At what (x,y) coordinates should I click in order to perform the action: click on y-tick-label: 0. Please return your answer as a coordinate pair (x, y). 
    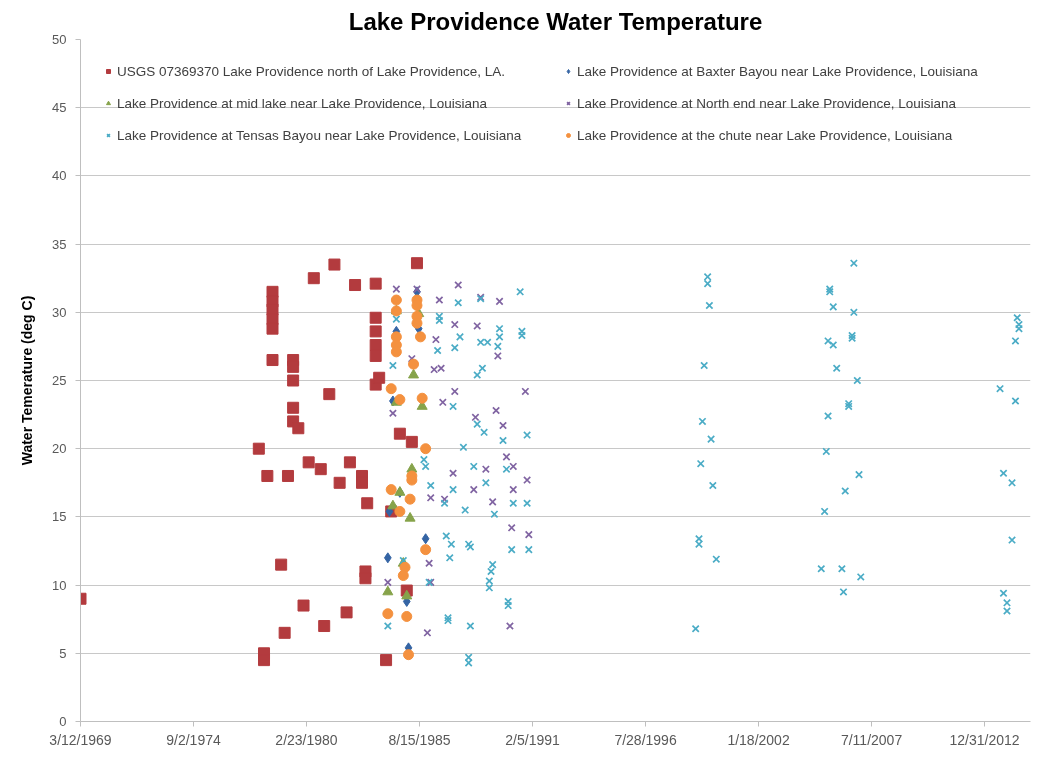
    Looking at the image, I should click on (63, 721).